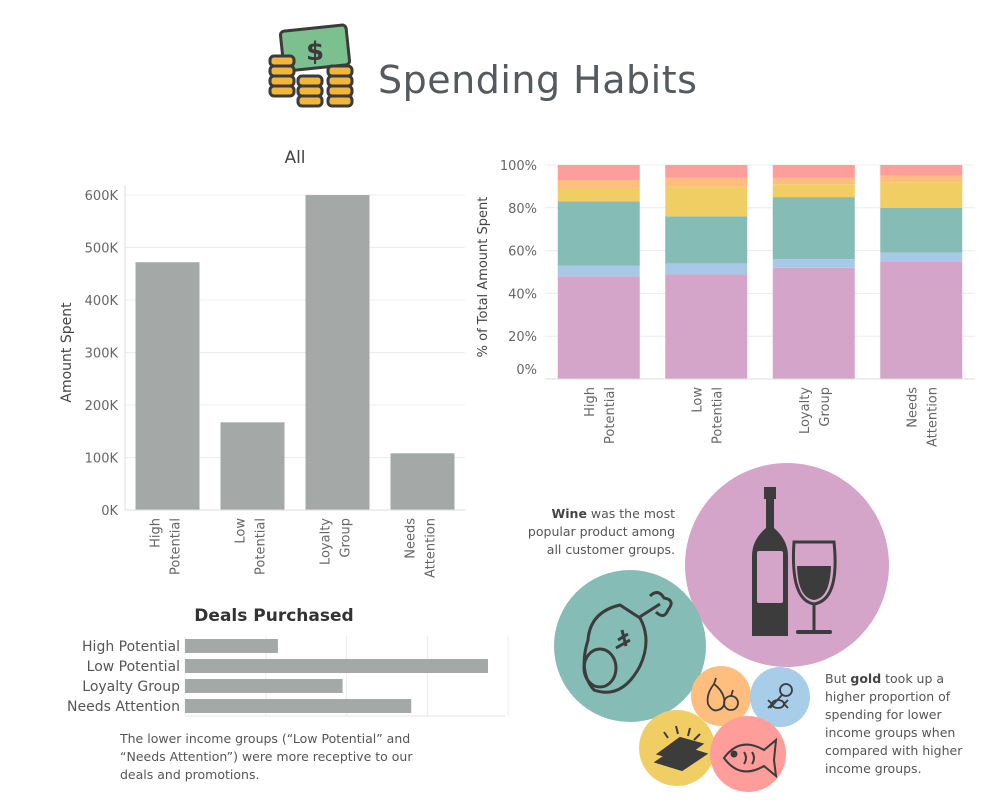  I want to click on x-tick-label: Loyalty, so click(326, 541).